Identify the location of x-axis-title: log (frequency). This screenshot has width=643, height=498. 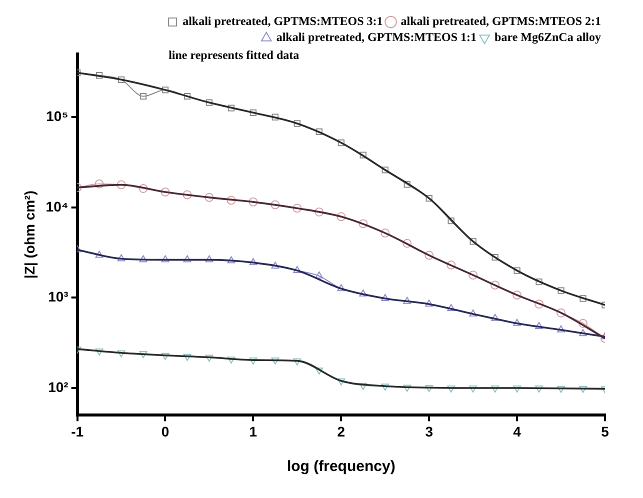
(341, 467).